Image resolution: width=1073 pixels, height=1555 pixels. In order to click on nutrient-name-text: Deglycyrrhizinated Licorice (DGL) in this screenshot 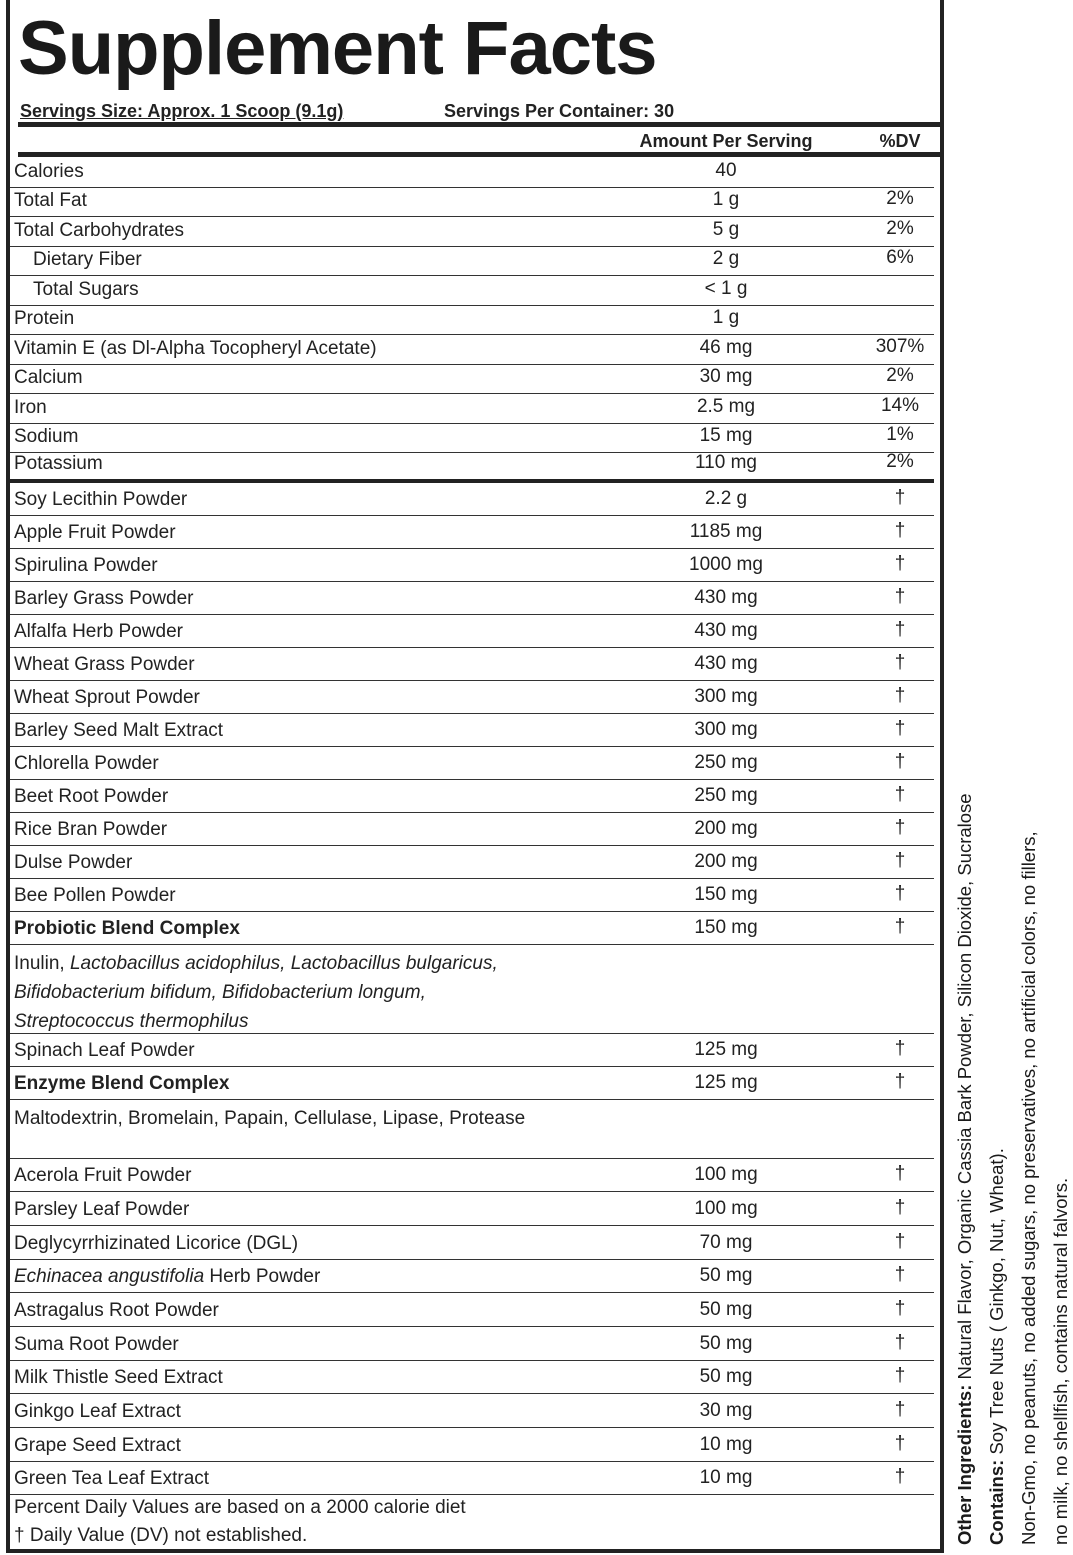, I will do `click(156, 1243)`.